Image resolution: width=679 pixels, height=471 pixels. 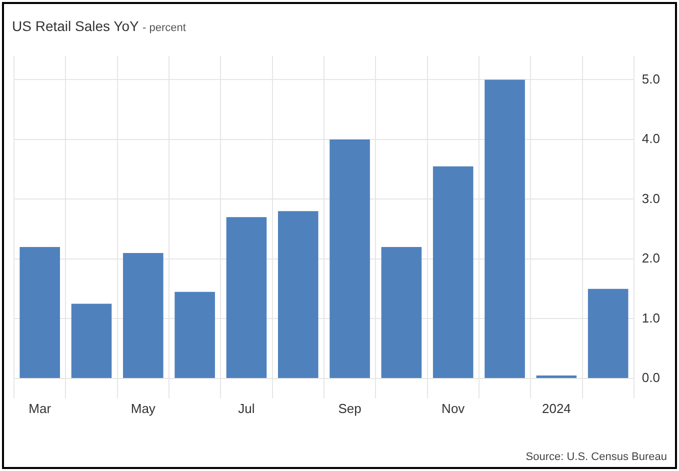 What do you see at coordinates (651, 318) in the screenshot?
I see `y-tick-label: 1.0` at bounding box center [651, 318].